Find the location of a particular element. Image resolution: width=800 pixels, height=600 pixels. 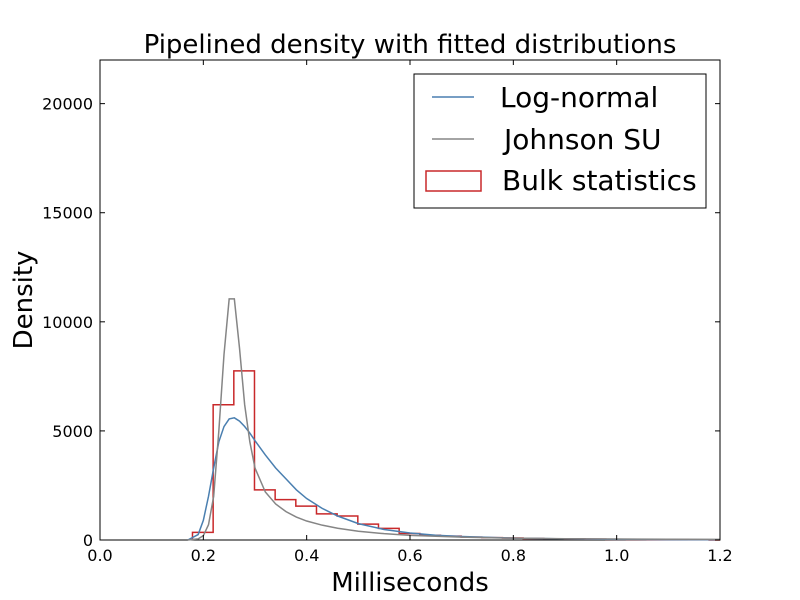

y-tick-label: 15000 is located at coordinates (67, 213).